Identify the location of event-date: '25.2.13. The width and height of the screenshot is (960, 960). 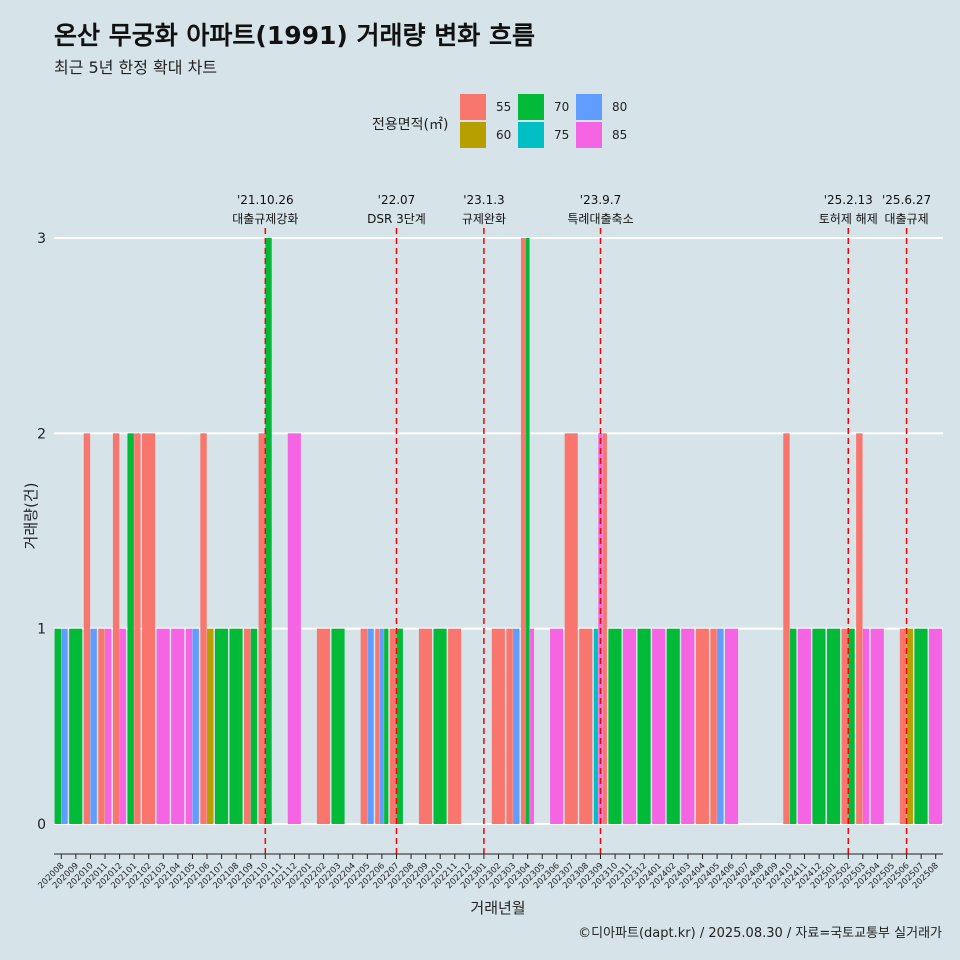
(848, 200).